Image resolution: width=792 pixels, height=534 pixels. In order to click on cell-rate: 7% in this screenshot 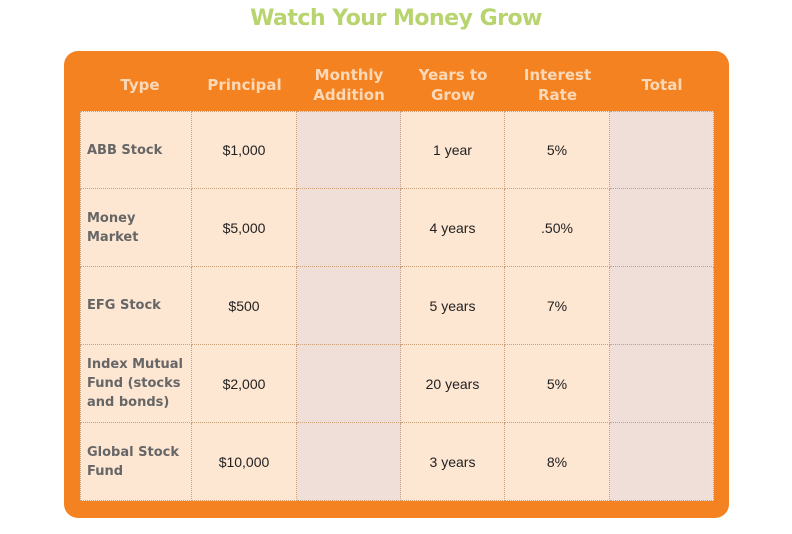, I will do `click(557, 306)`.